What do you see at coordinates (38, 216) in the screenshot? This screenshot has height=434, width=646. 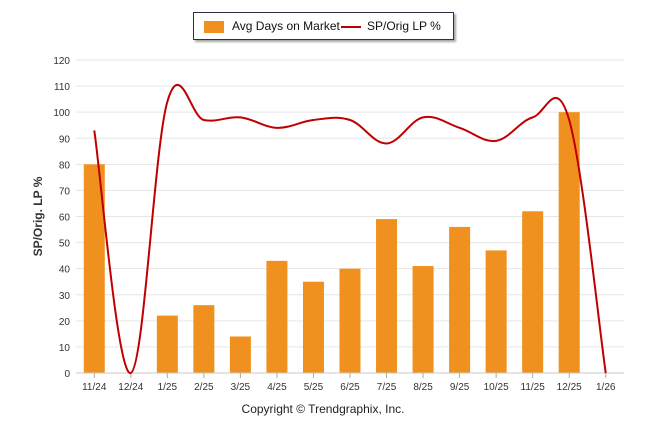 I see `y-axis-title: SP/Orig. LP %` at bounding box center [38, 216].